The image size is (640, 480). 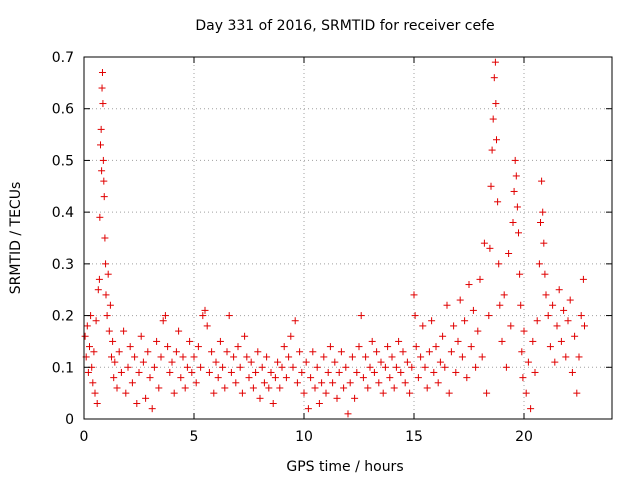 What do you see at coordinates (414, 437) in the screenshot?
I see `x-tick-label: 15` at bounding box center [414, 437].